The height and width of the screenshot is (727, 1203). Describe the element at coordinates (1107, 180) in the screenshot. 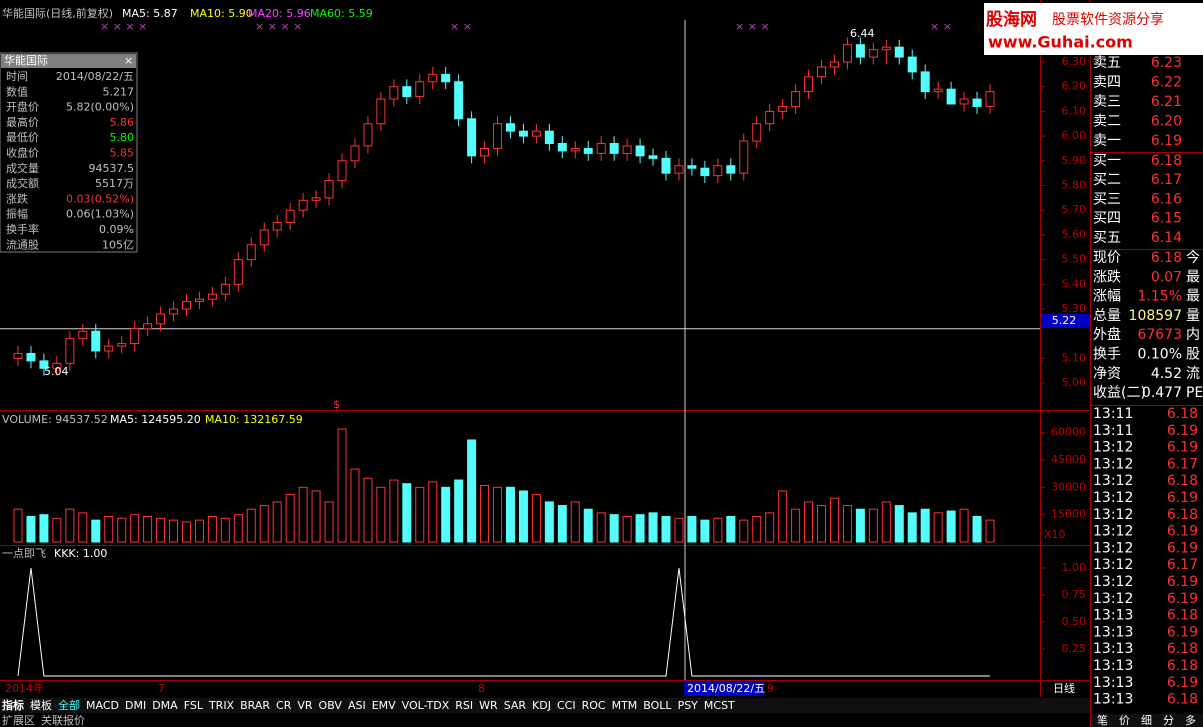

I see `bid-label: 买二` at that location.